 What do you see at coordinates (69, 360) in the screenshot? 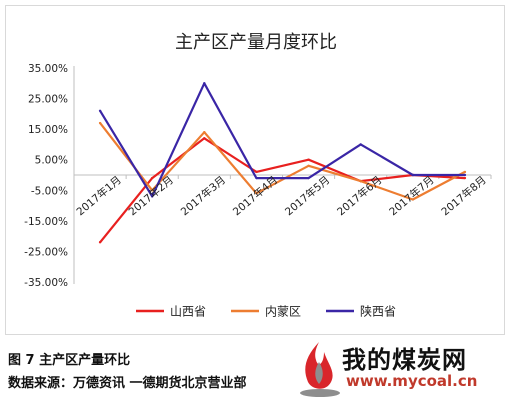
I see `figure-caption: 图 7 主产区产量环比` at bounding box center [69, 360].